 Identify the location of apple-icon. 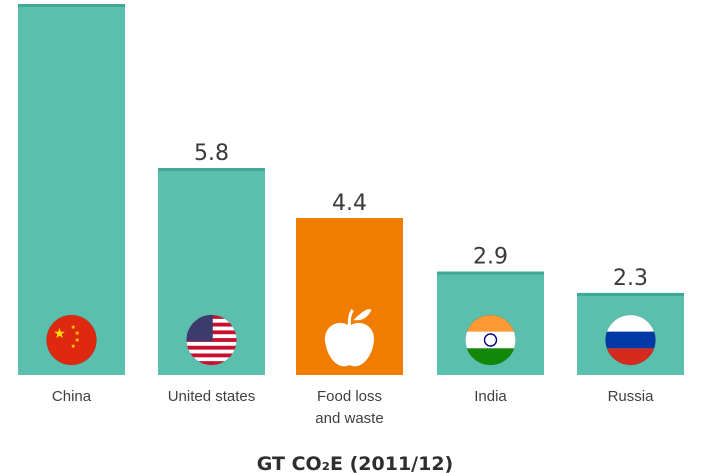
(349, 338).